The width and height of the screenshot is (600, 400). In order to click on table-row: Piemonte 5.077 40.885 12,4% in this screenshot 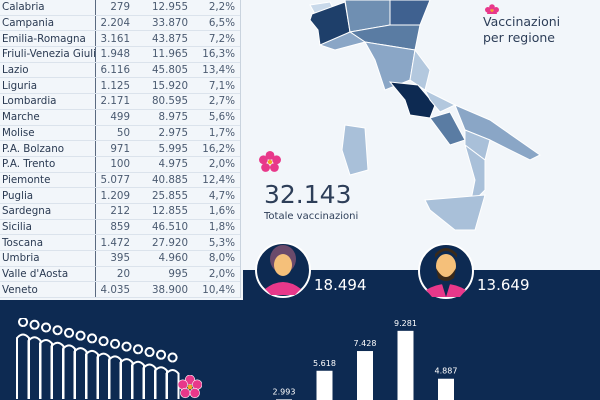, I will do `click(120, 180)`.